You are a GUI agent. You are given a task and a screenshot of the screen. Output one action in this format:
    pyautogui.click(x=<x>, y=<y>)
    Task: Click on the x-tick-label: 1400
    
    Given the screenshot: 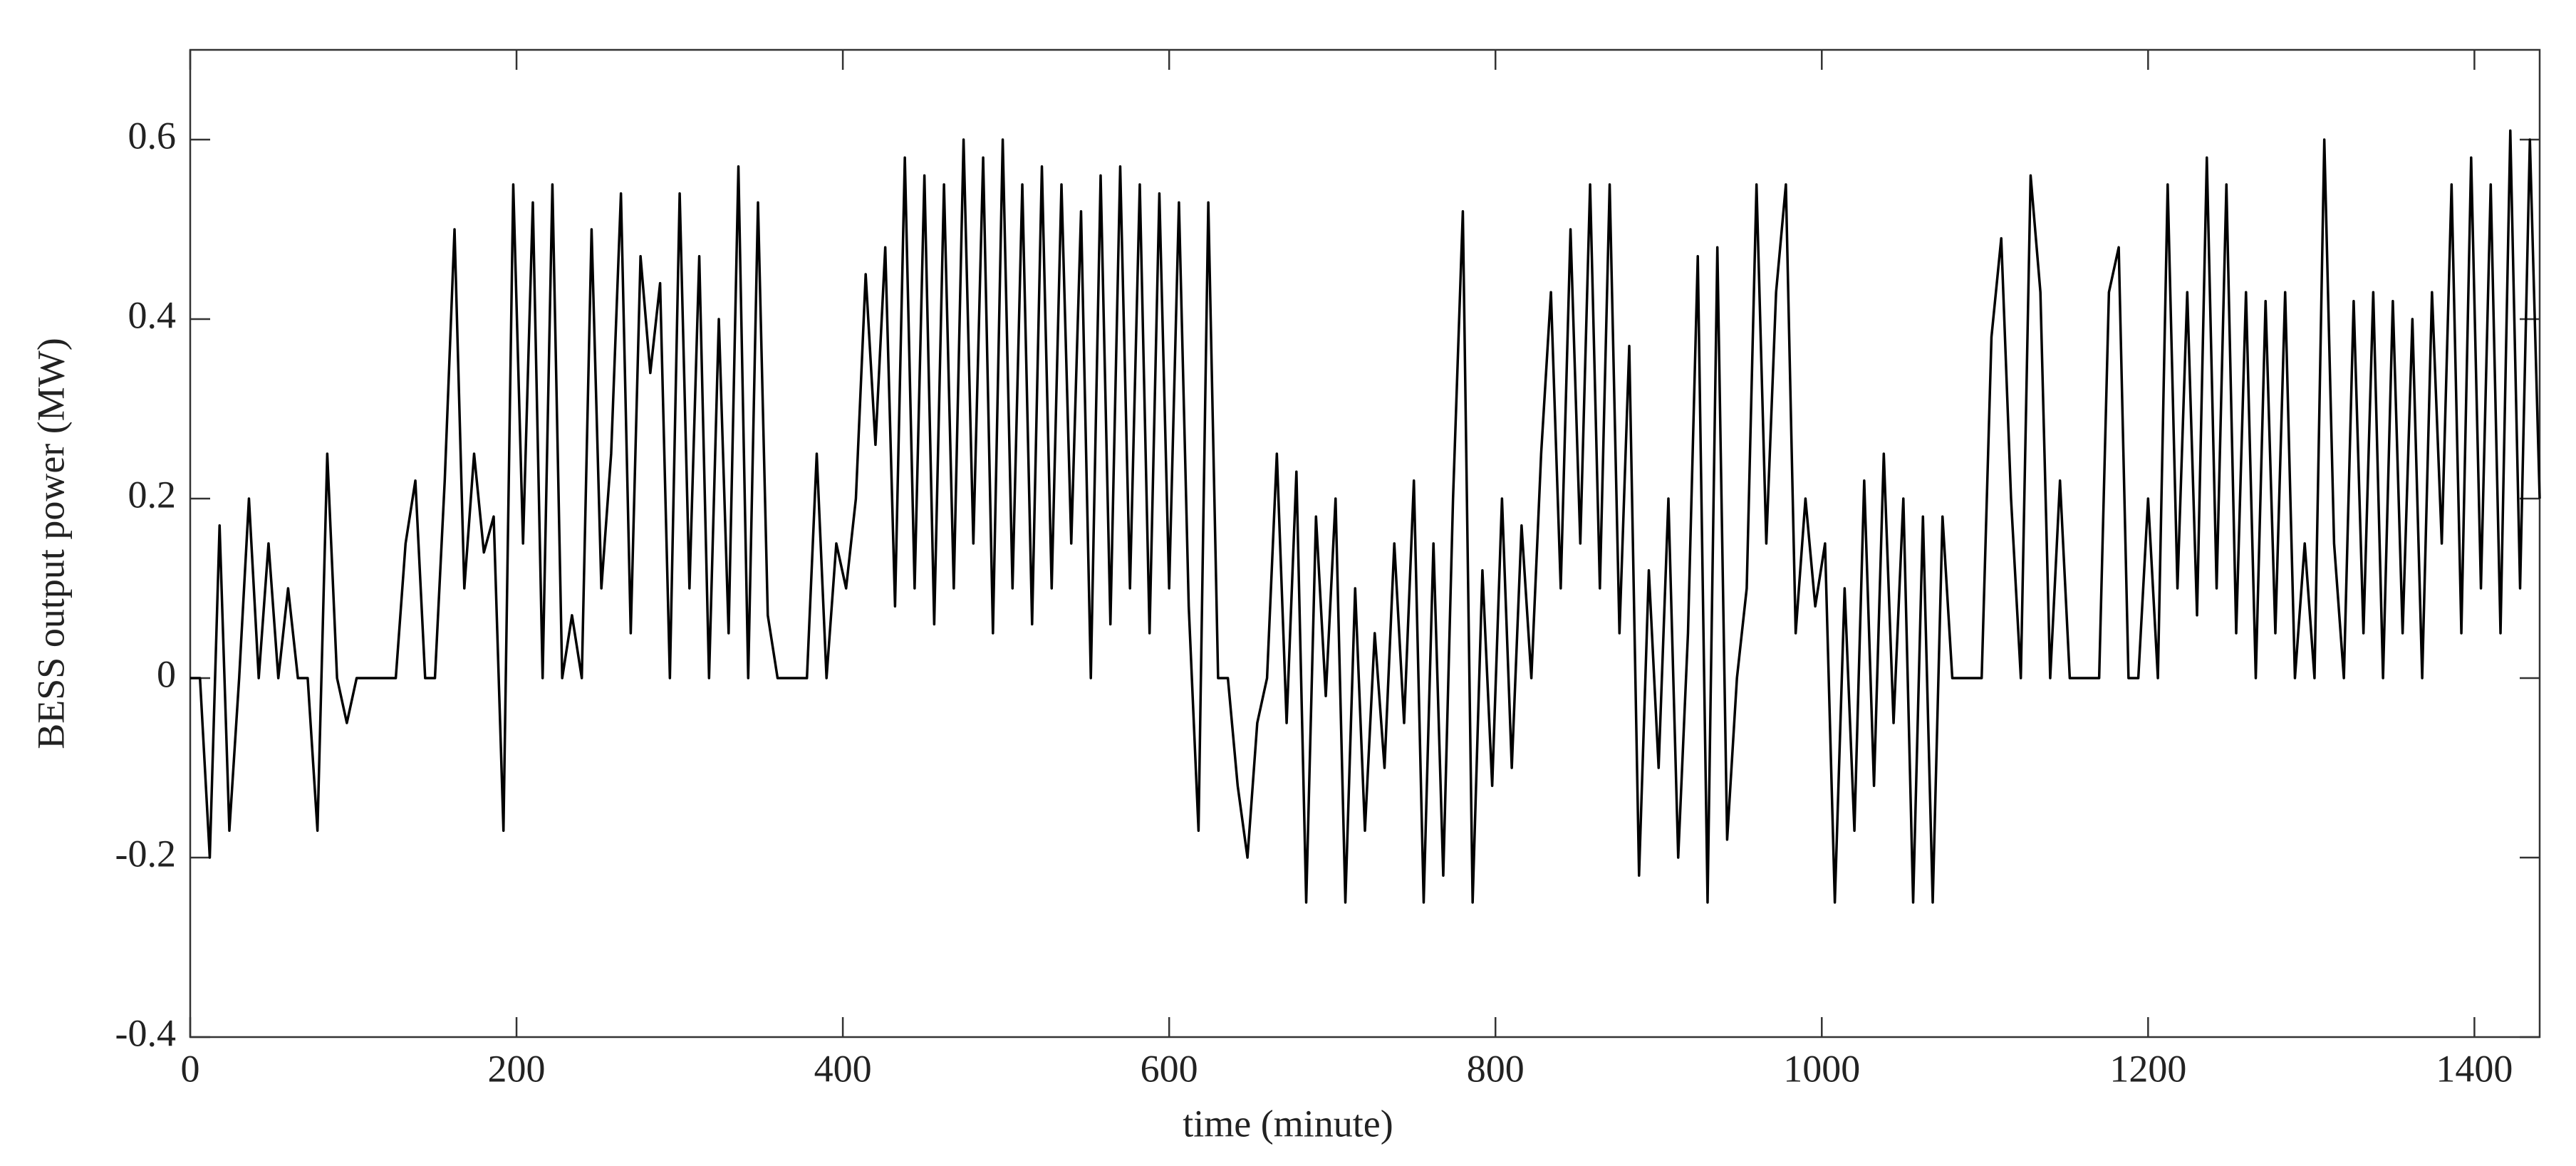 What is the action you would take?
    pyautogui.click(x=2474, y=1068)
    